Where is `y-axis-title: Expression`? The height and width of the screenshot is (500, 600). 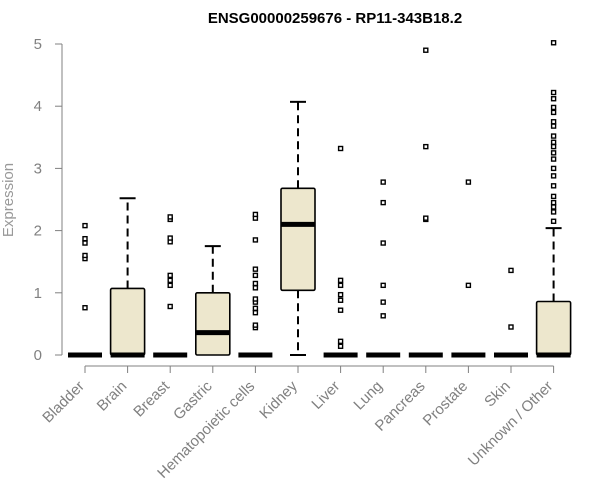
y-axis-title: Expression is located at coordinates (8, 200).